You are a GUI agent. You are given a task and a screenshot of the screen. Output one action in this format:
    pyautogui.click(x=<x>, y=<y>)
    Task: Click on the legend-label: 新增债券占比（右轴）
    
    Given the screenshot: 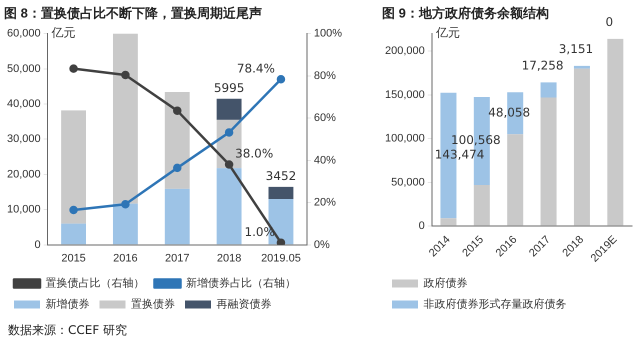 What is the action you would take?
    pyautogui.click(x=241, y=283)
    